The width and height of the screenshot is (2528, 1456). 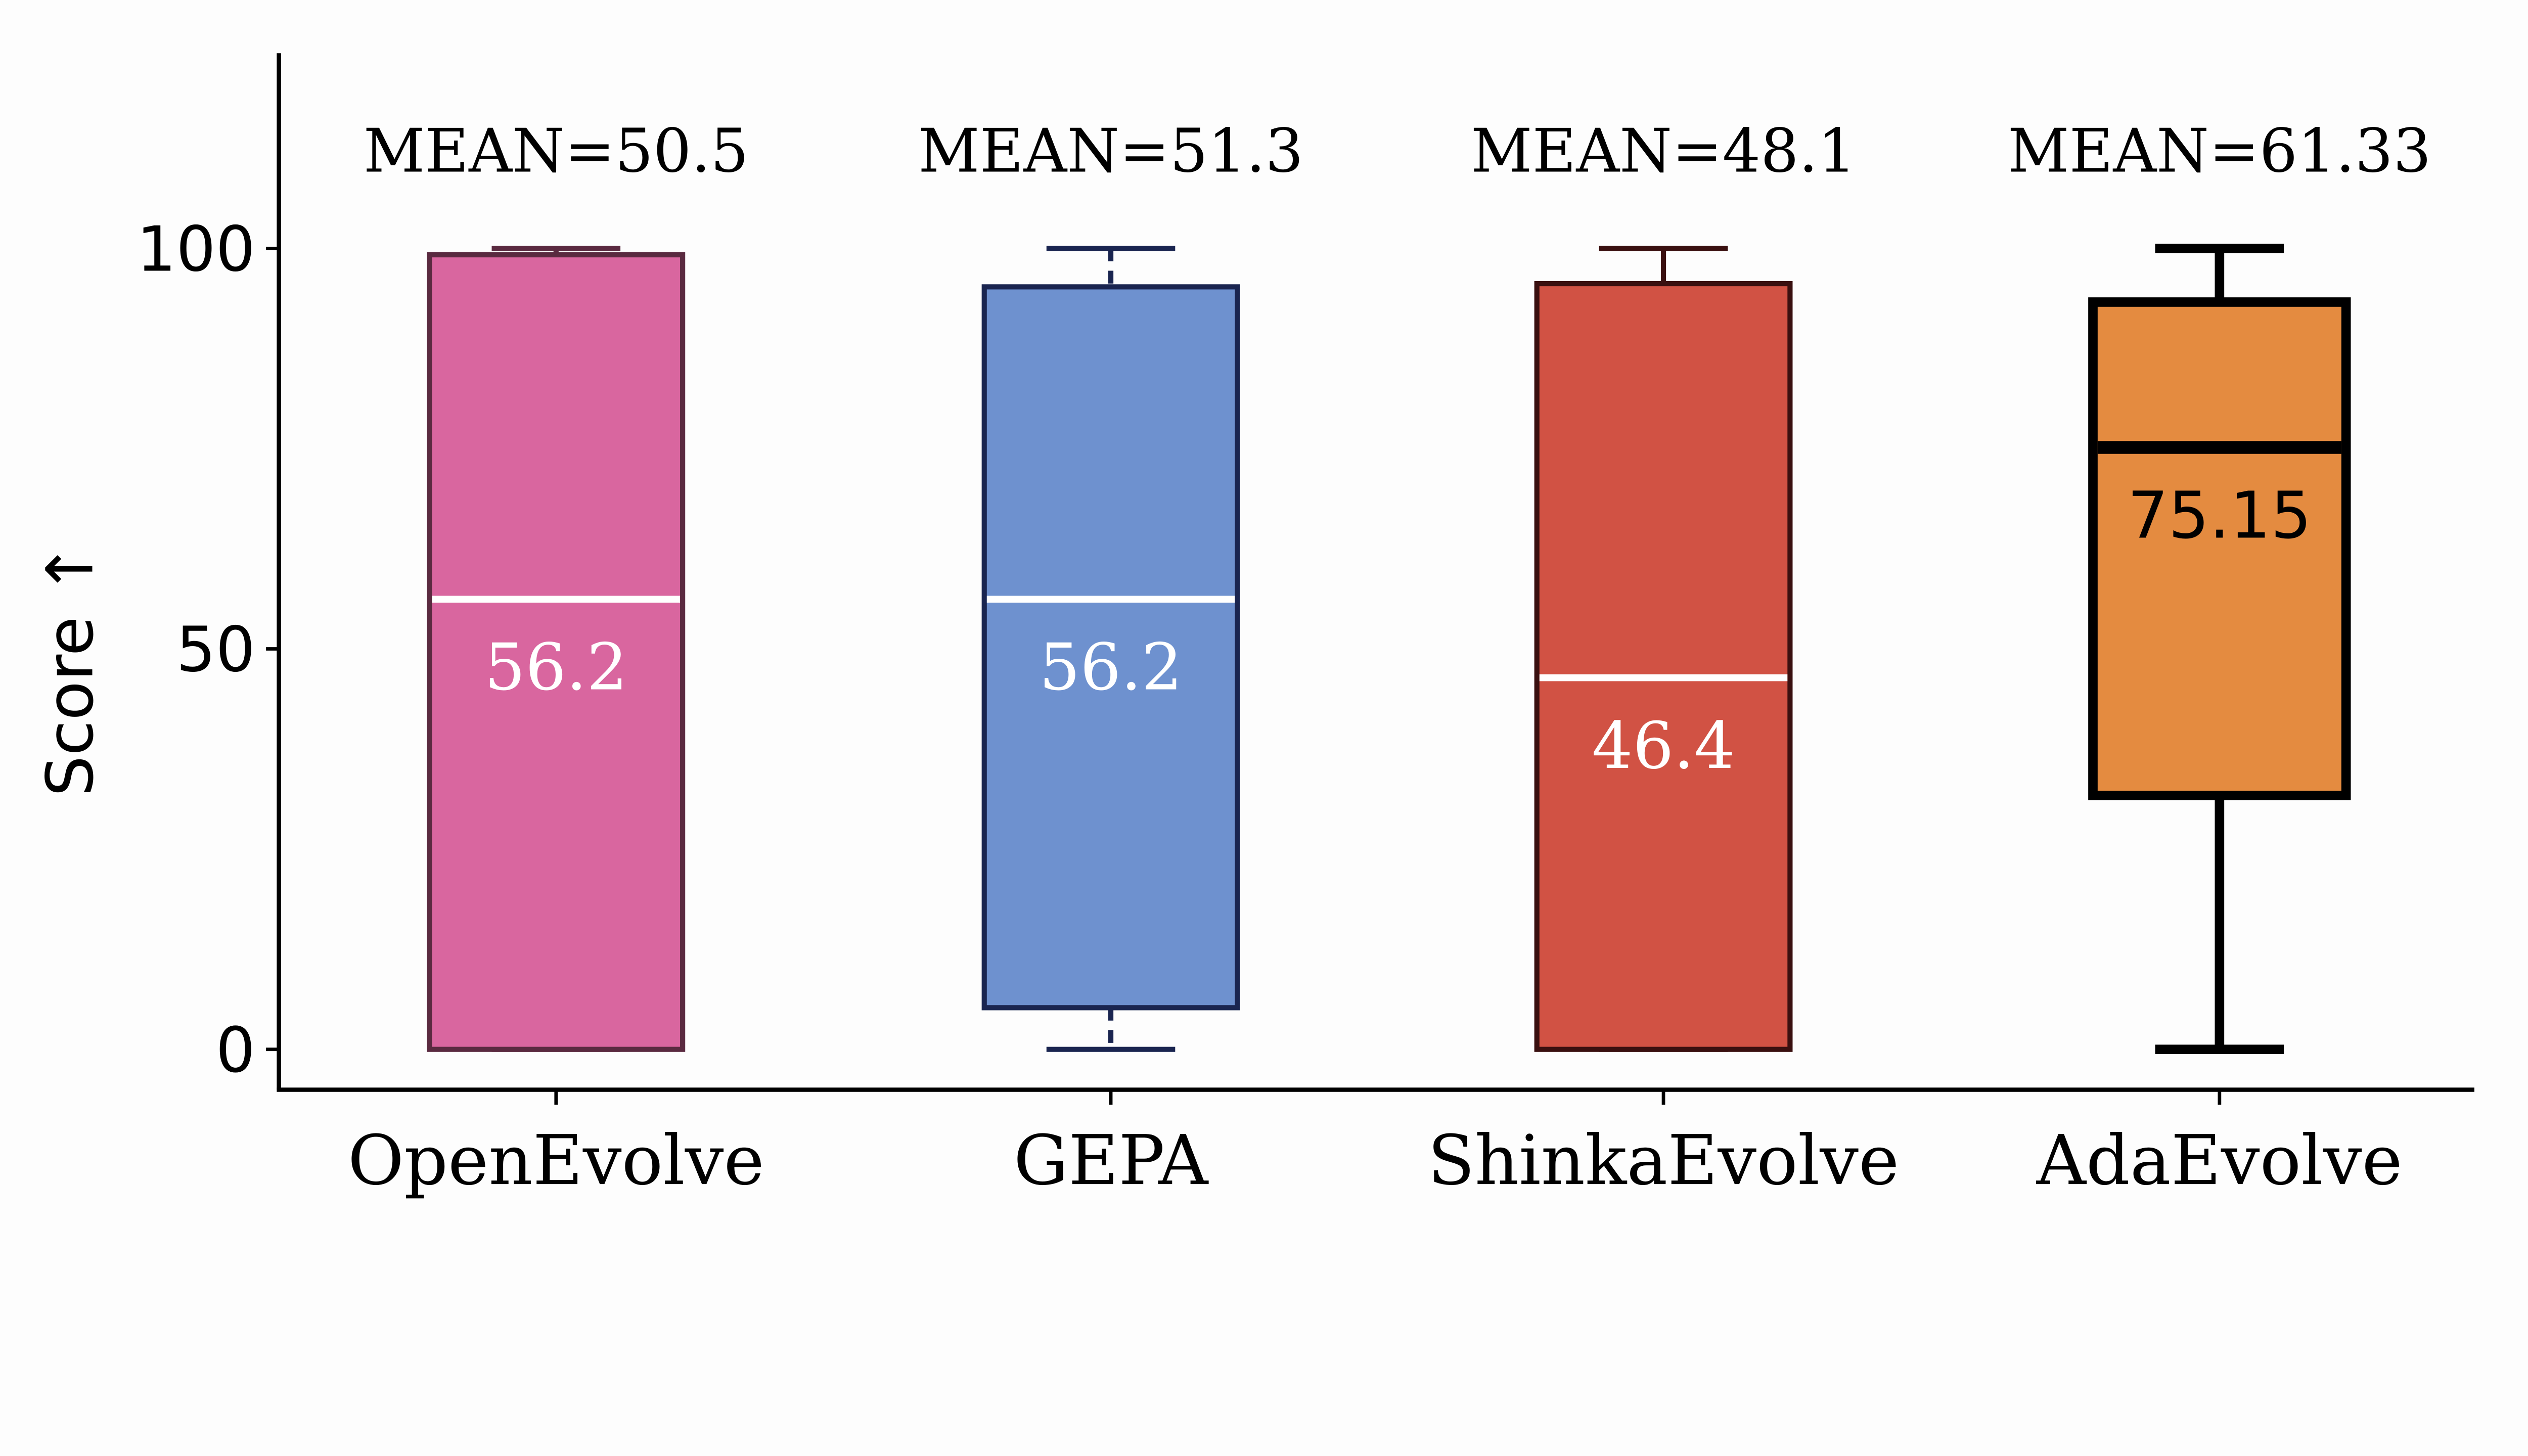 What do you see at coordinates (2220, 1161) in the screenshot?
I see `x-tick-label: AdaEvolve` at bounding box center [2220, 1161].